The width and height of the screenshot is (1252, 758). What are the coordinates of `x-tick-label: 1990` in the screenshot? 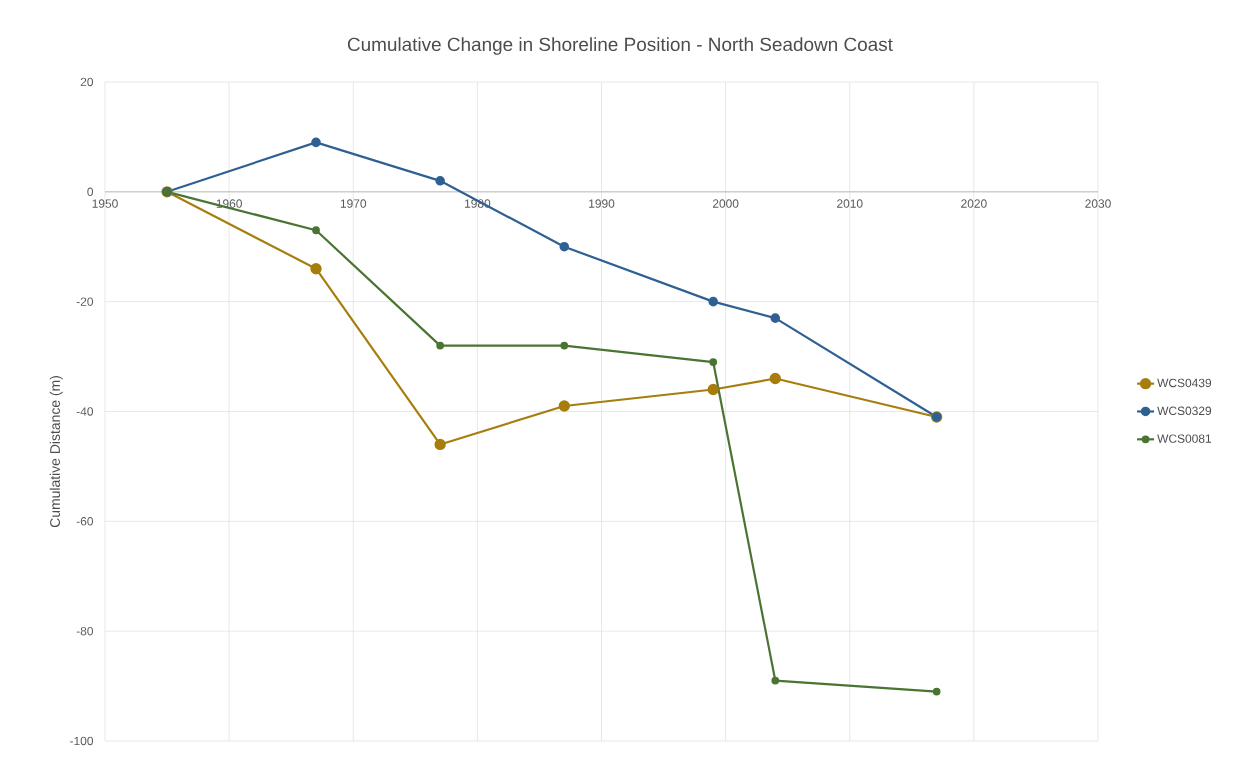 It's located at (602, 203).